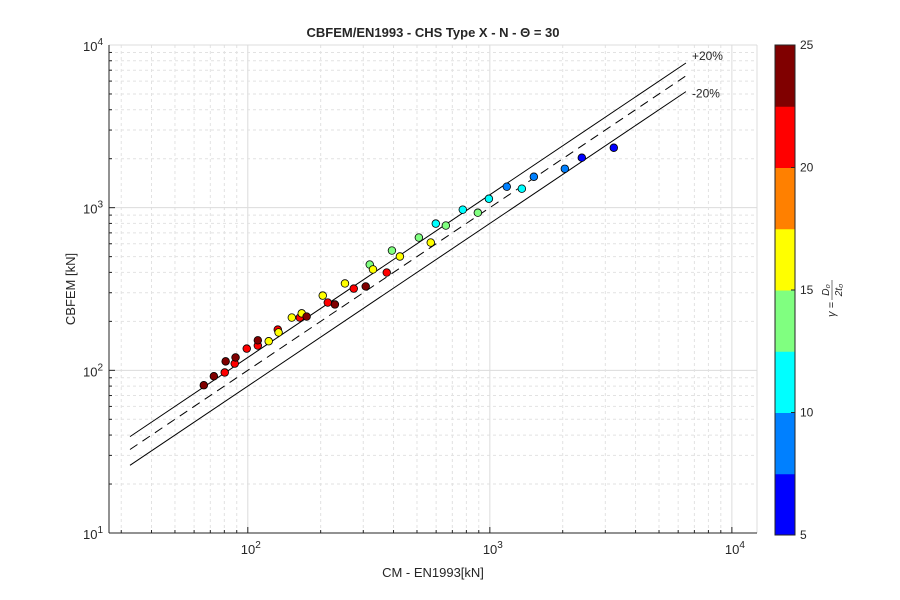 Image resolution: width=900 pixels, height=600 pixels. Describe the element at coordinates (807, 168) in the screenshot. I see `colorbar-tick-label: 20` at that location.